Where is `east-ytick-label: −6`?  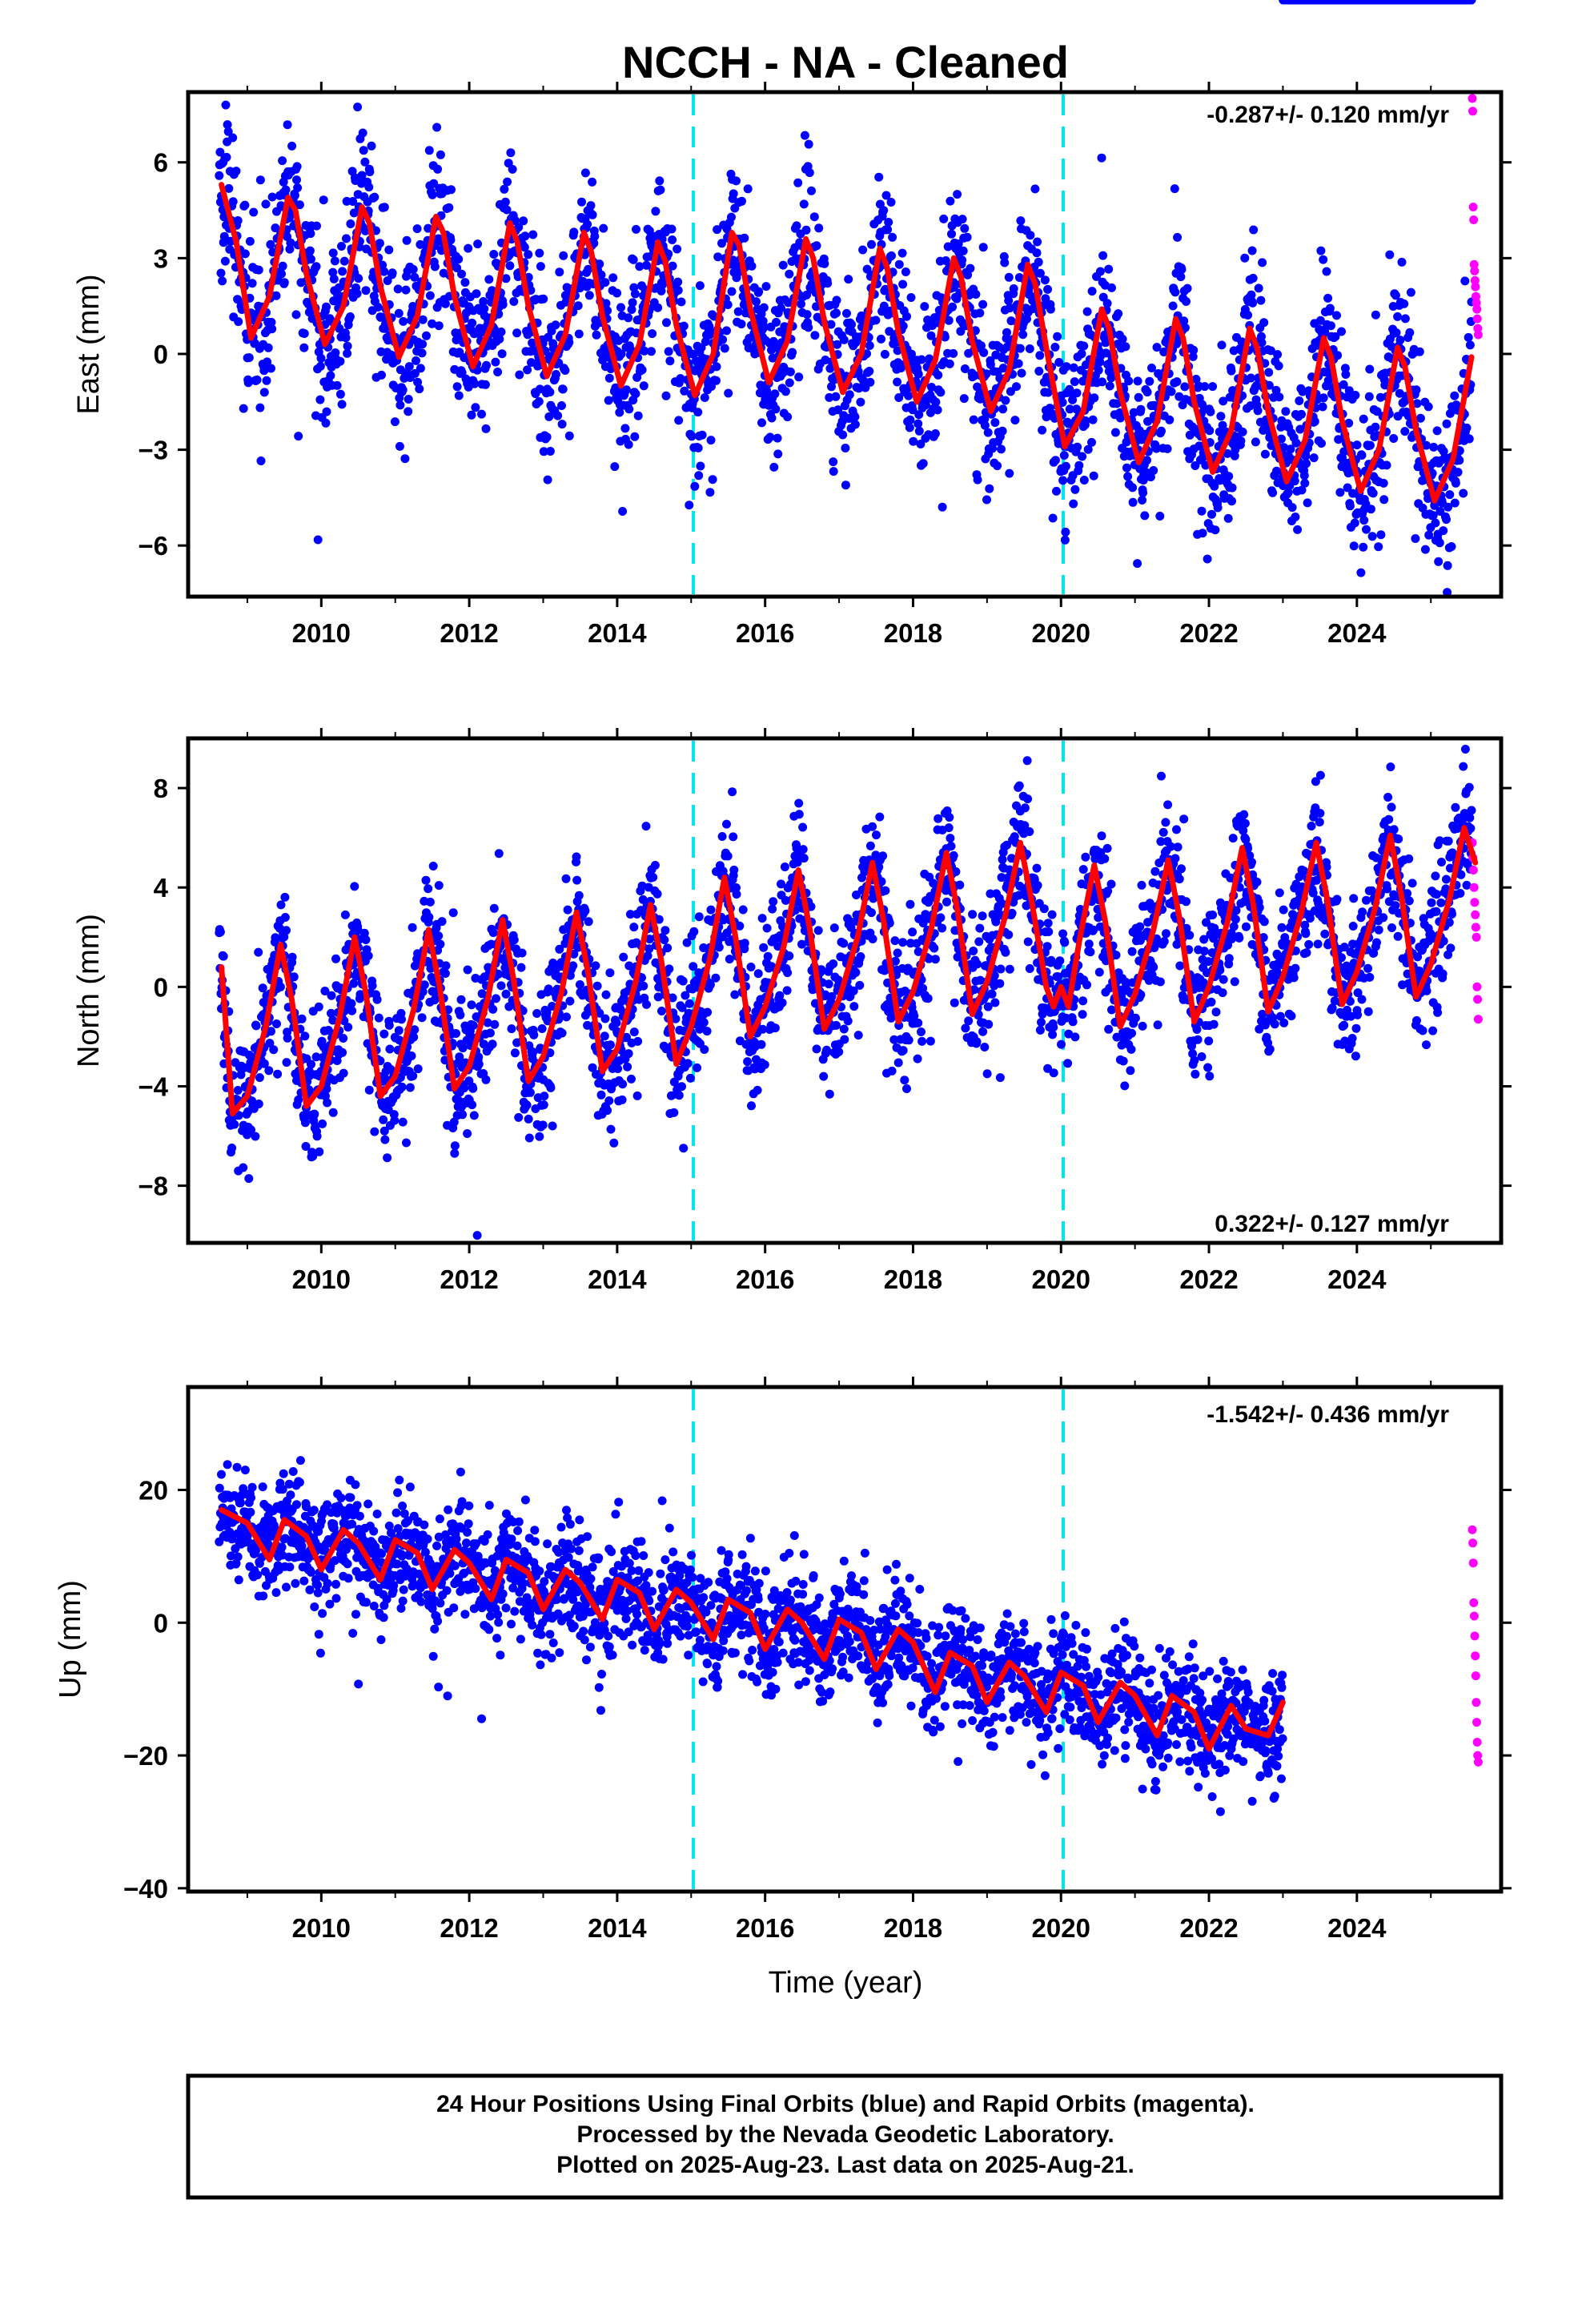
east-ytick-label: −6 is located at coordinates (153, 546).